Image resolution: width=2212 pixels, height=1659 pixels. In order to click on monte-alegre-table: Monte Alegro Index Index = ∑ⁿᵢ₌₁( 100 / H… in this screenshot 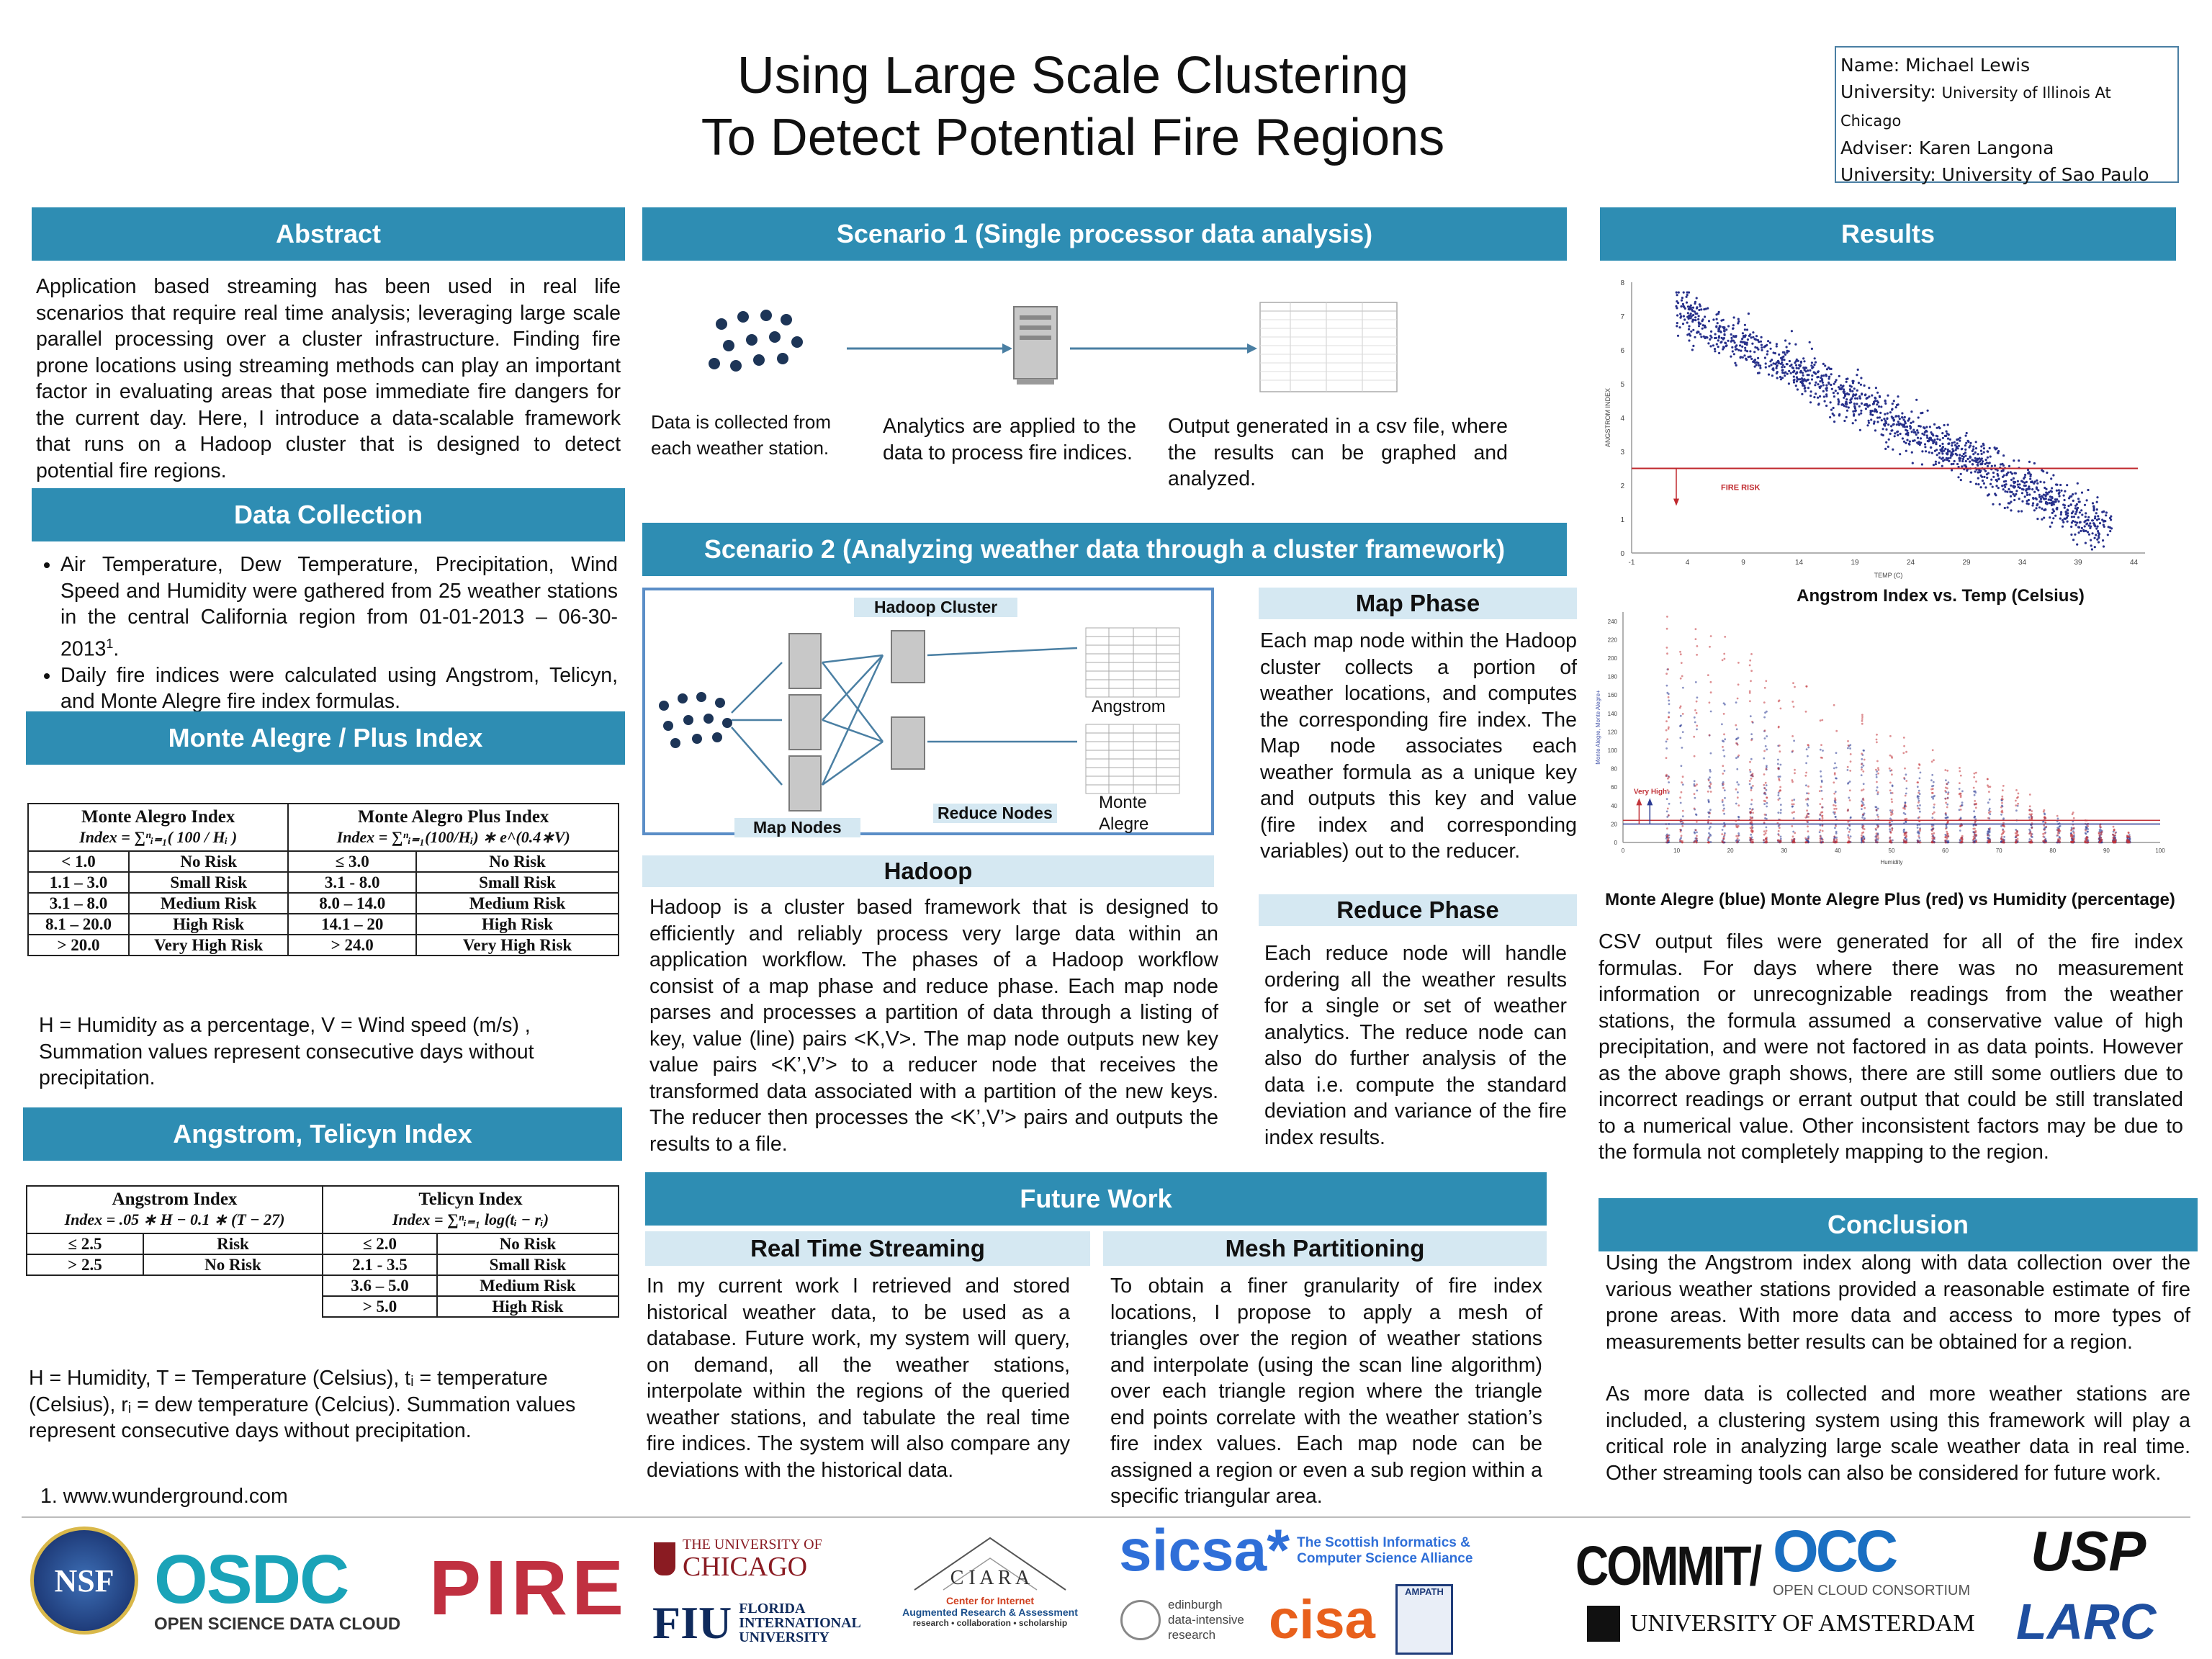, I will do `click(323, 880)`.